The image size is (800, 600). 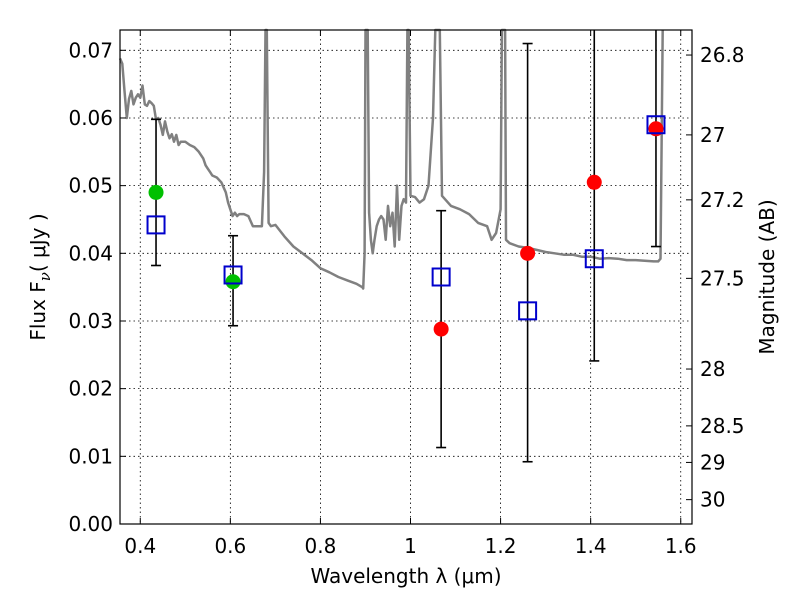 What do you see at coordinates (90, 118) in the screenshot?
I see `y-tick-label: 0.06` at bounding box center [90, 118].